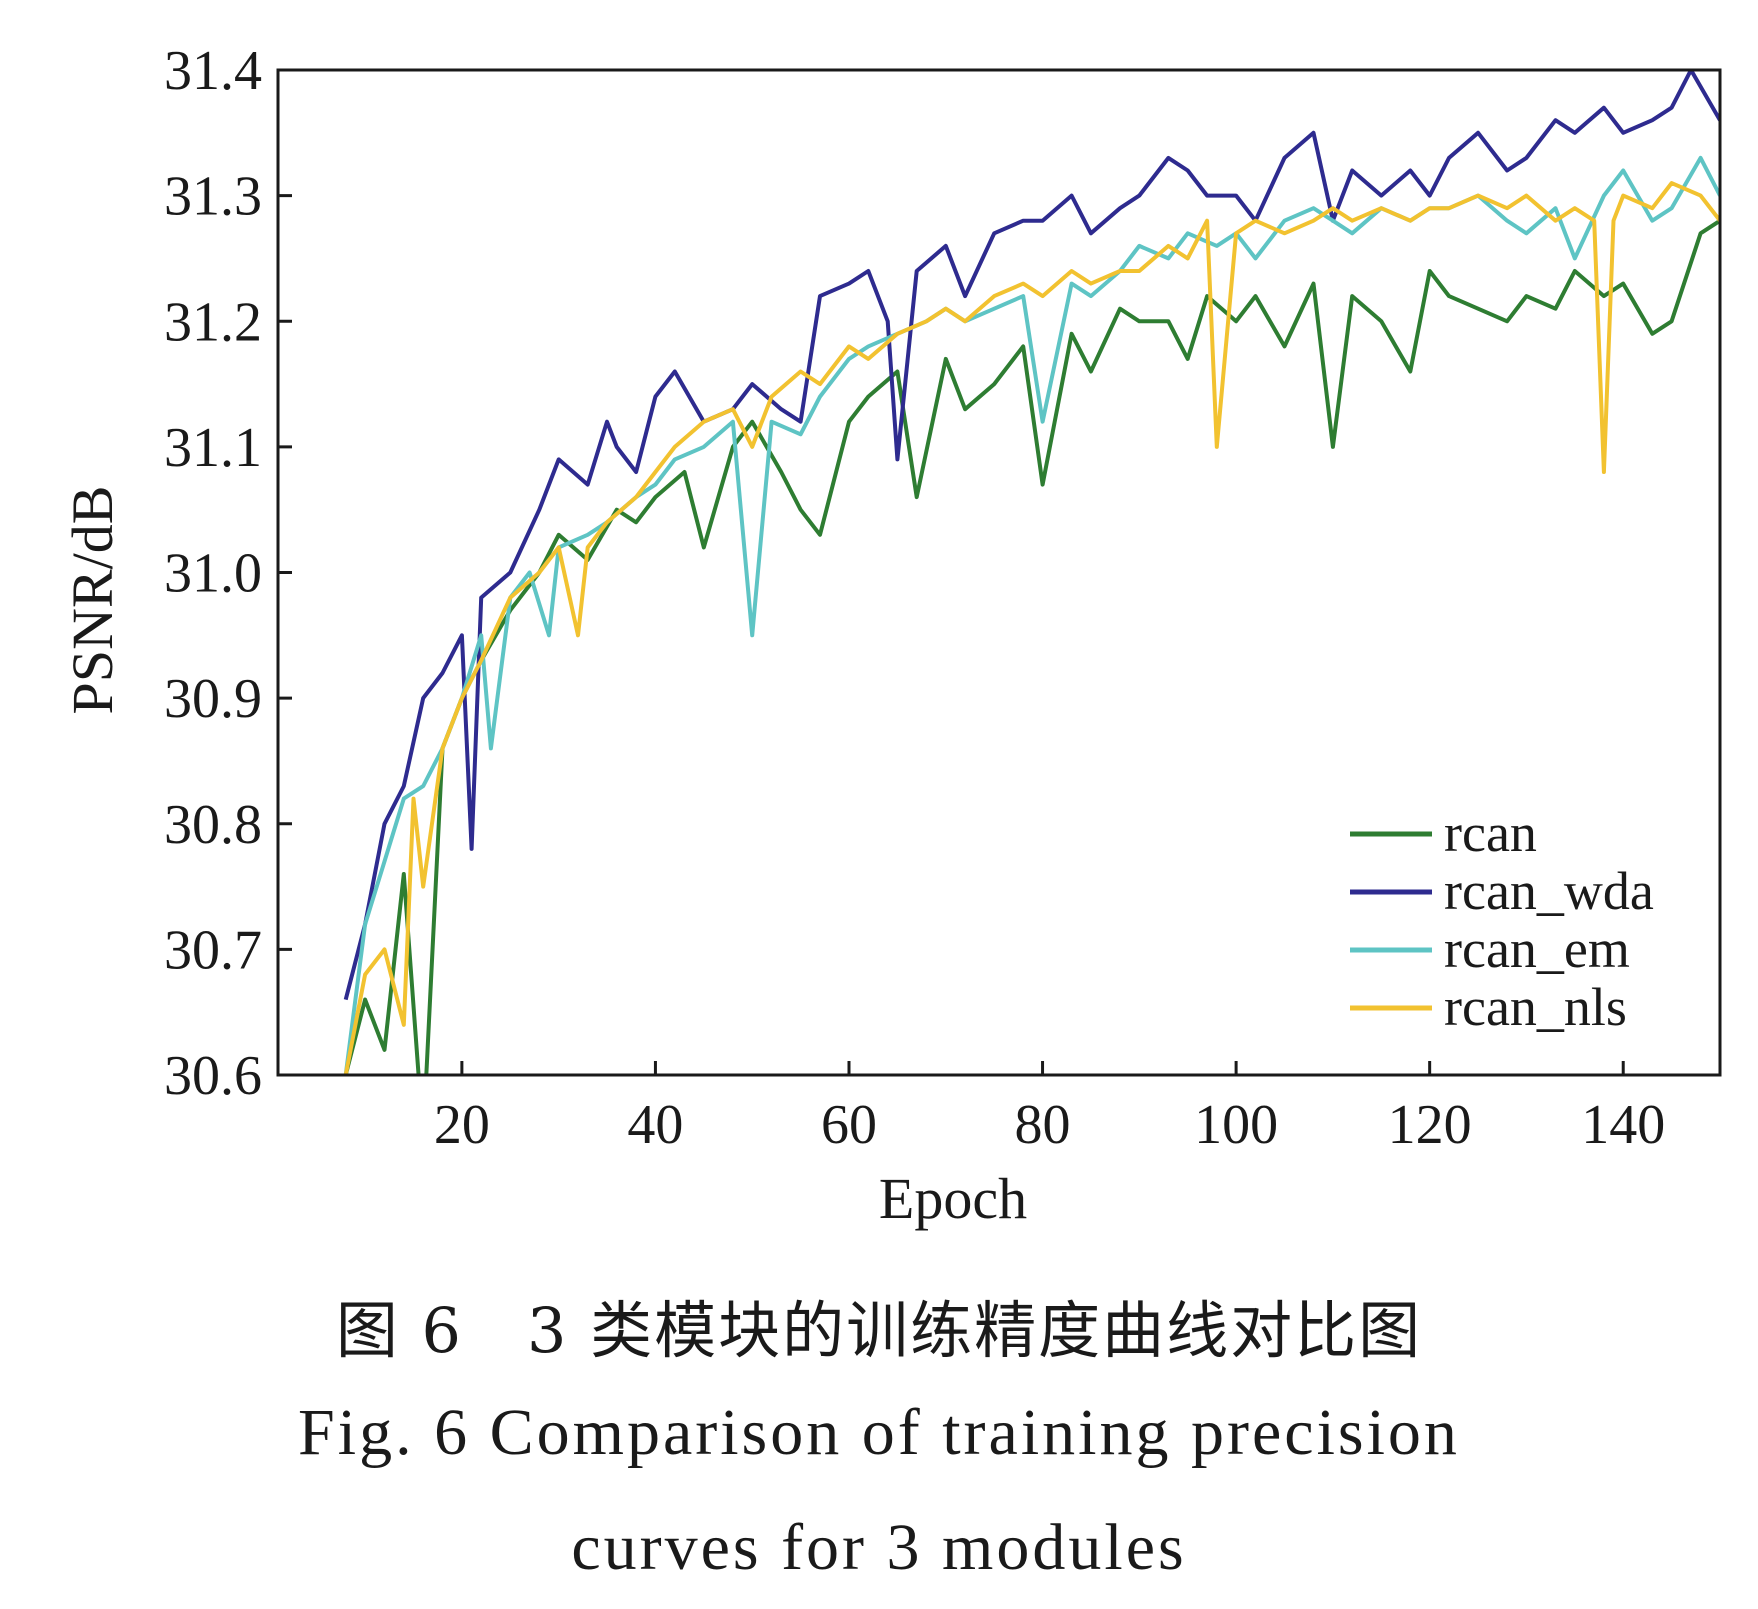 The height and width of the screenshot is (1609, 1758). What do you see at coordinates (213, 825) in the screenshot?
I see `y-tick-label: 30.8` at bounding box center [213, 825].